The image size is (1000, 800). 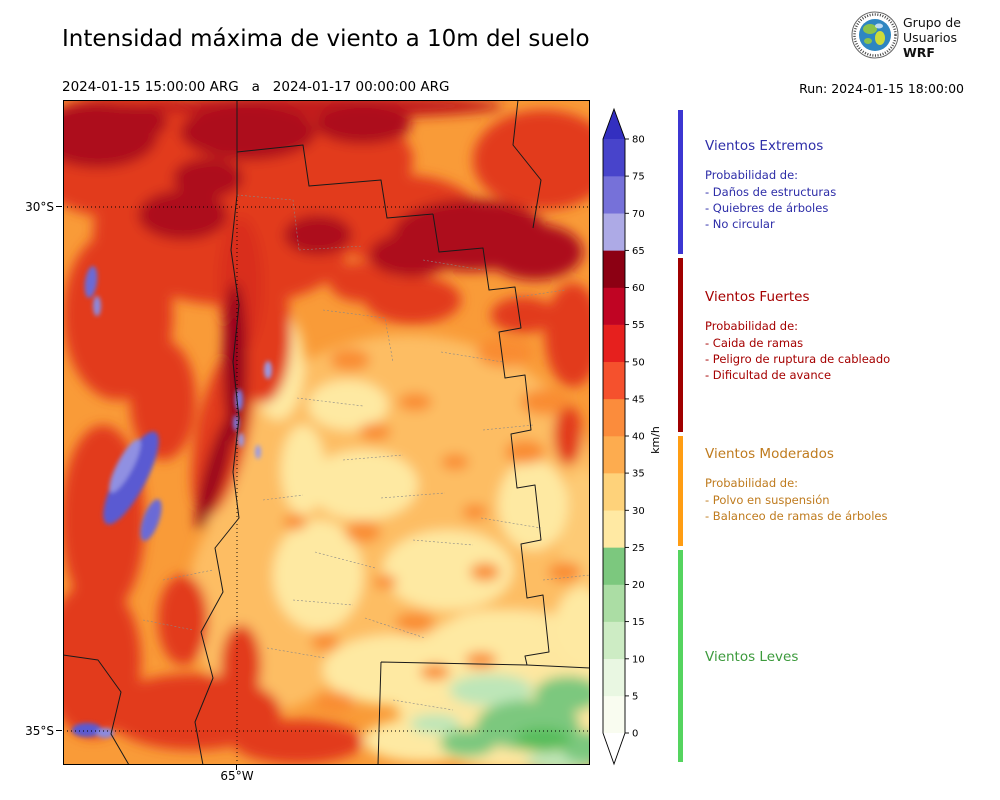 I want to click on svg-text: 10, so click(x=638, y=659).